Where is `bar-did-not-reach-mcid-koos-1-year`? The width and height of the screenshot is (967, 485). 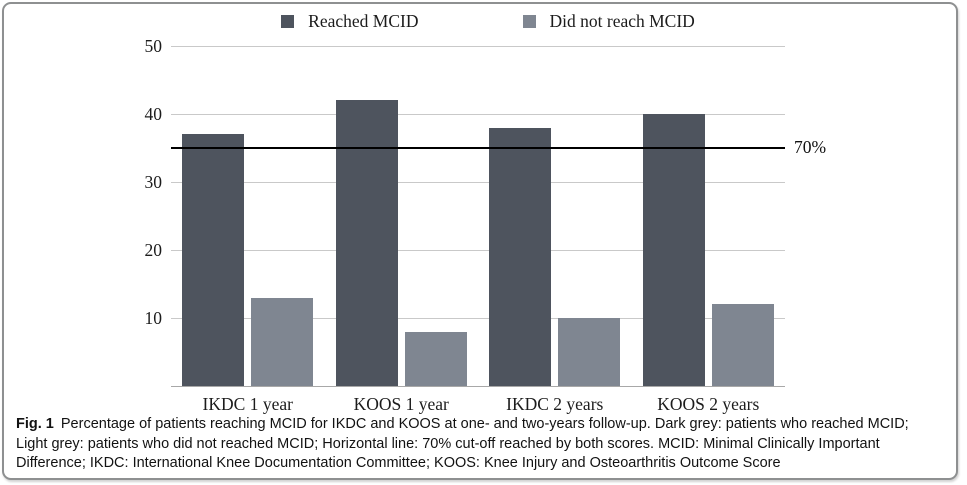
bar-did-not-reach-mcid-koos-1-year is located at coordinates (435, 358).